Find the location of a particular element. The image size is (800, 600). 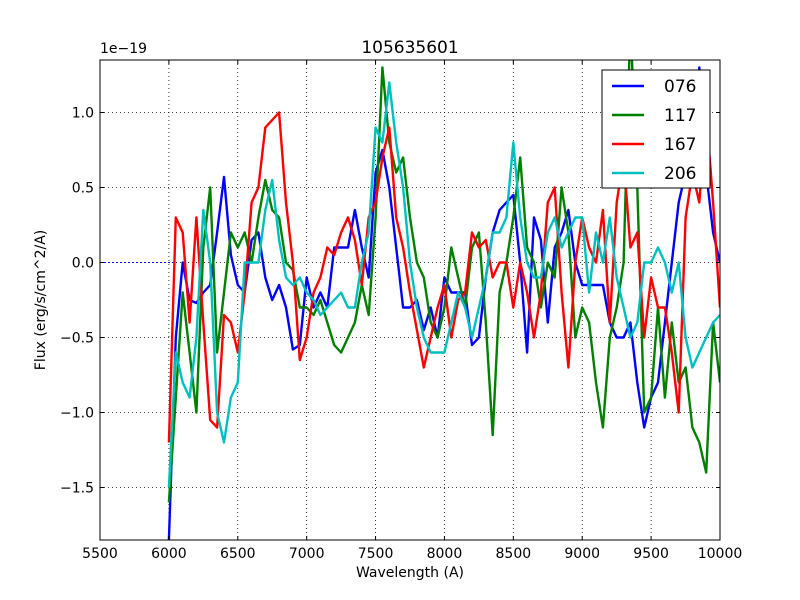

y-offset-label: 1e−19 is located at coordinates (123, 49).